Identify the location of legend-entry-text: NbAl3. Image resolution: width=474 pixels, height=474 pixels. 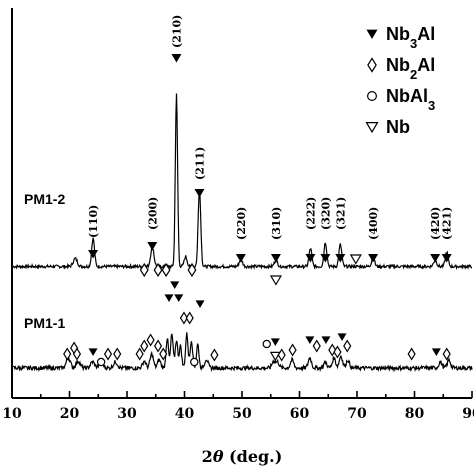
(410, 99).